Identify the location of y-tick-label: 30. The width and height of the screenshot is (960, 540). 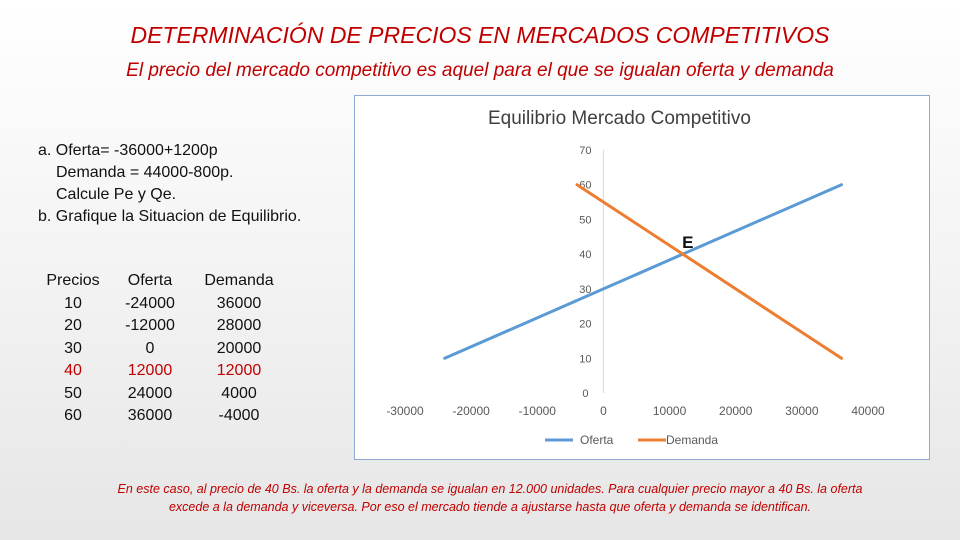
(585, 290).